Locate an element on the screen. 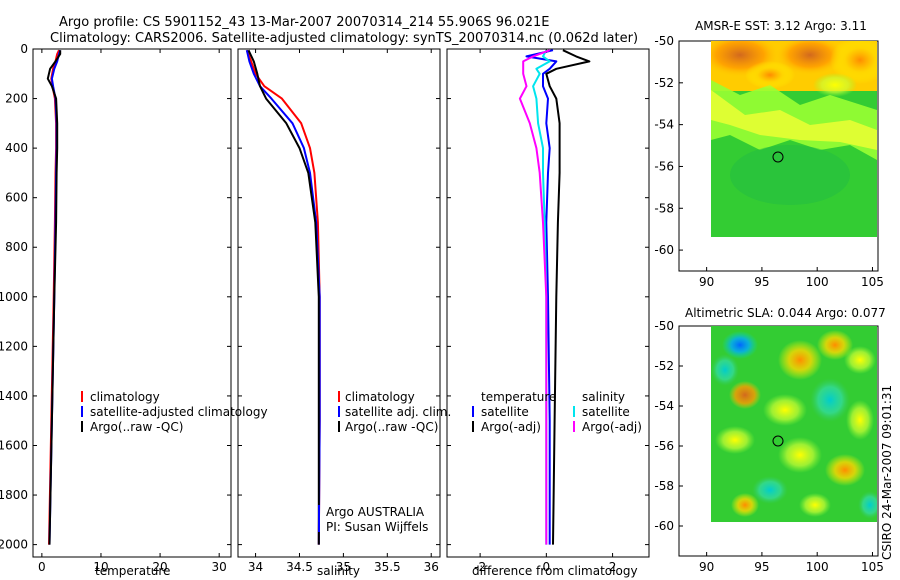 This screenshot has width=900, height=580. y-tick-label: 1400 is located at coordinates (14, 396).